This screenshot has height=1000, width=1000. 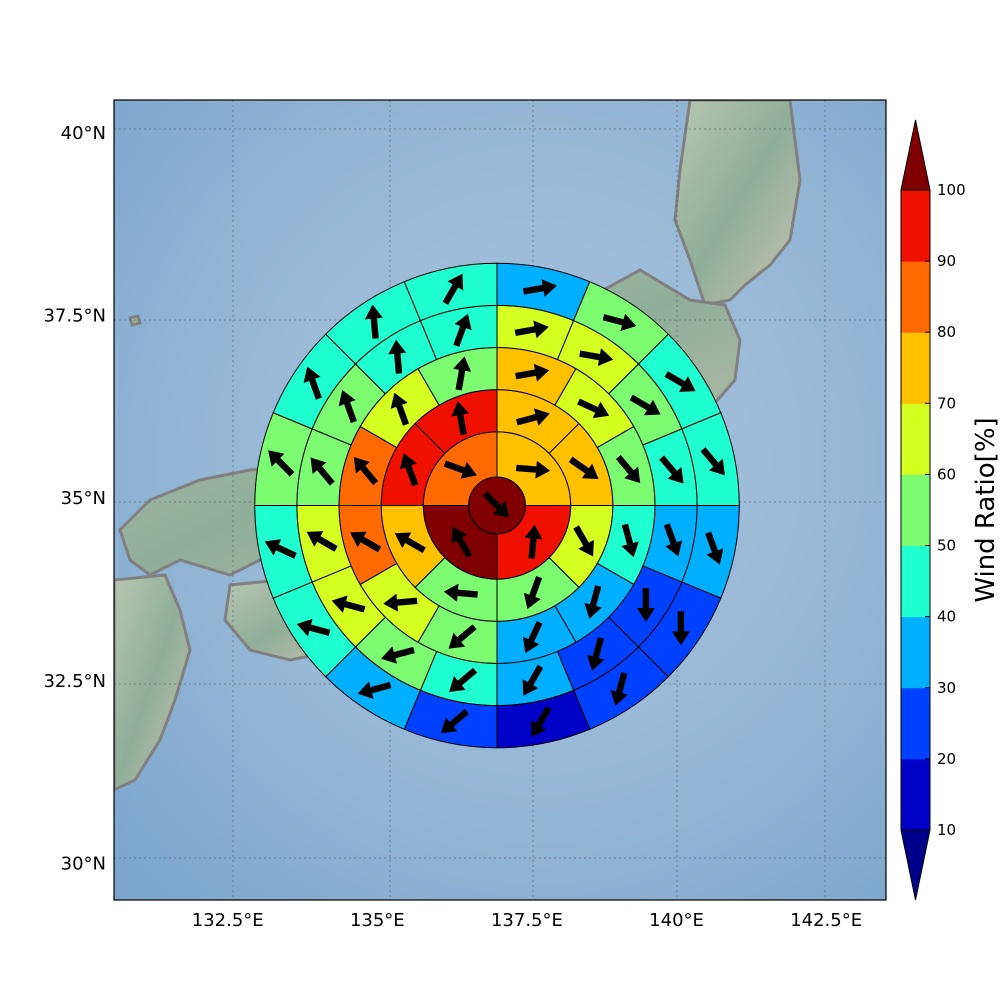 What do you see at coordinates (985, 509) in the screenshot?
I see `colorbar-label: Wind Ratio[%]` at bounding box center [985, 509].